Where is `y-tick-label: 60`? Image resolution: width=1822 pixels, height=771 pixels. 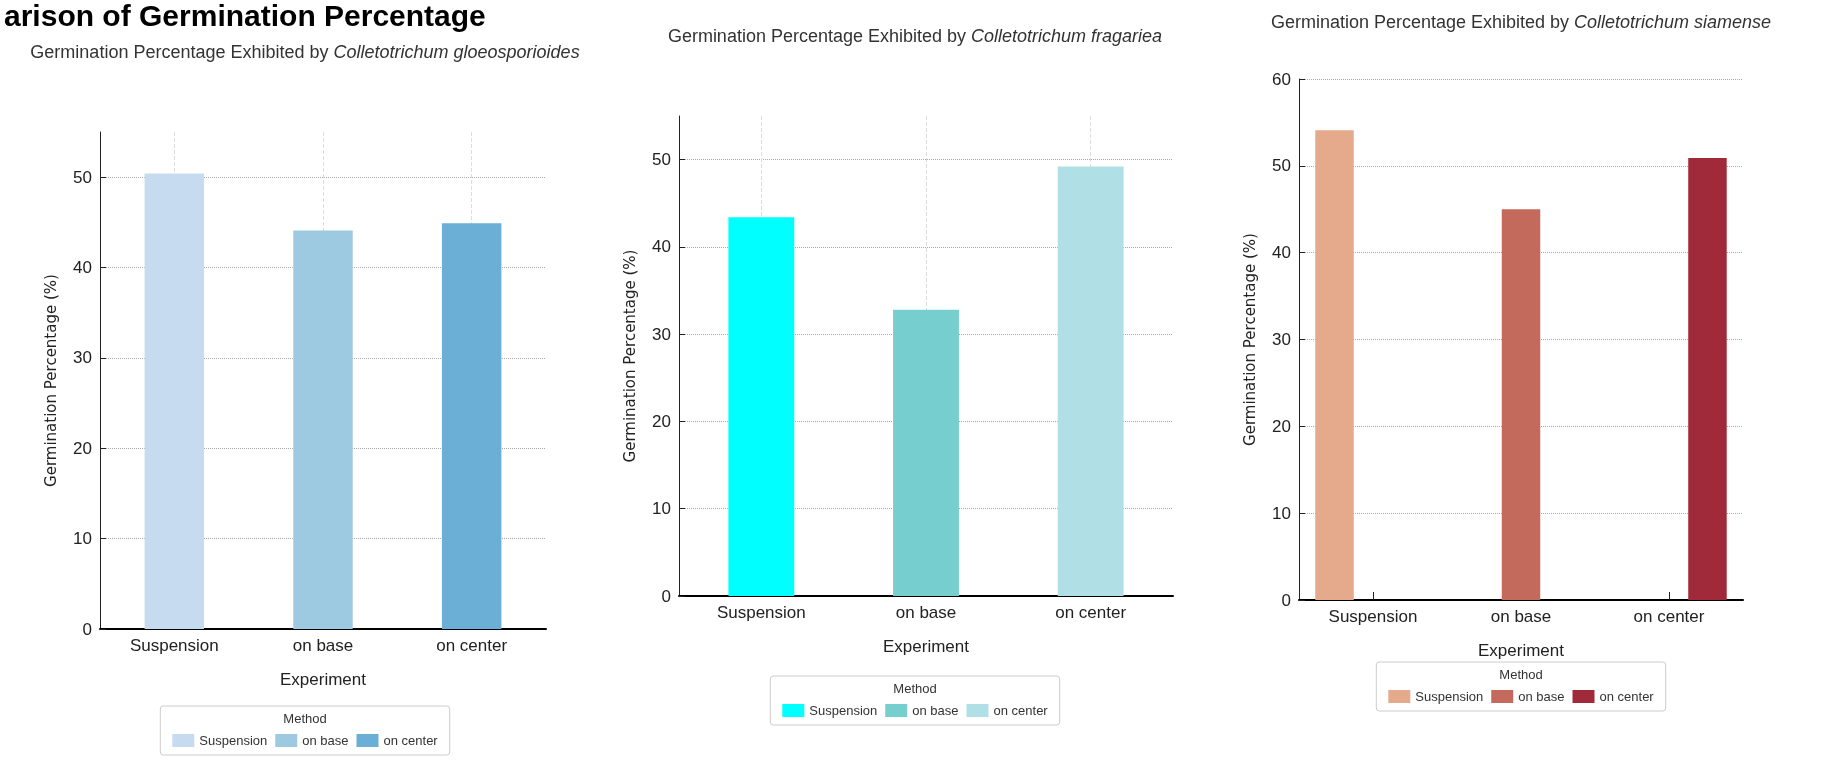
y-tick-label: 60 is located at coordinates (1281, 79).